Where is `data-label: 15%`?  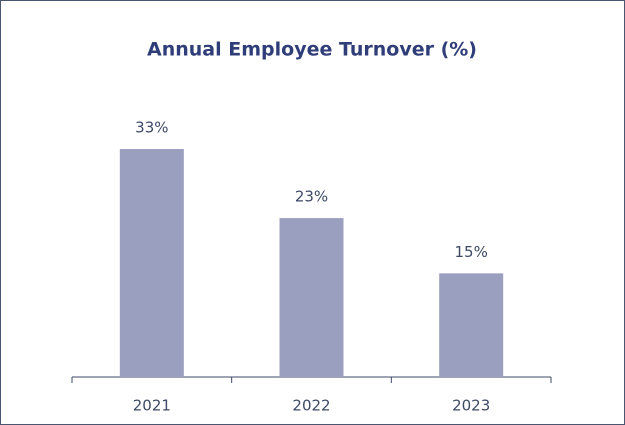 data-label: 15% is located at coordinates (470, 252).